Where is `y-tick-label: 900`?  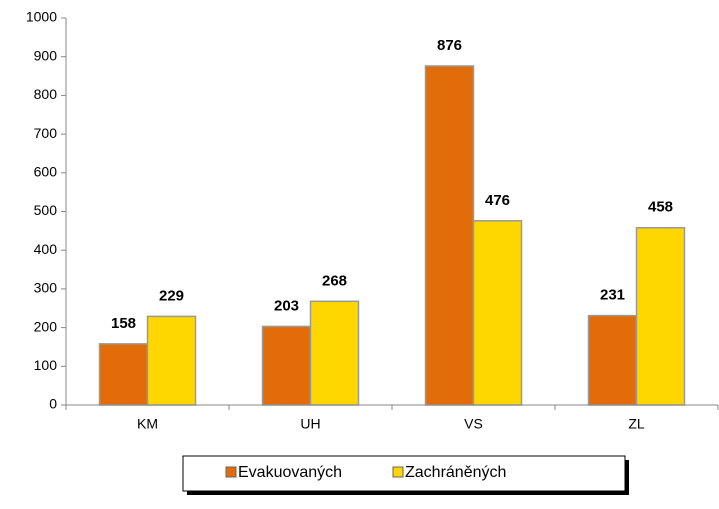
y-tick-label: 900 is located at coordinates (46, 55).